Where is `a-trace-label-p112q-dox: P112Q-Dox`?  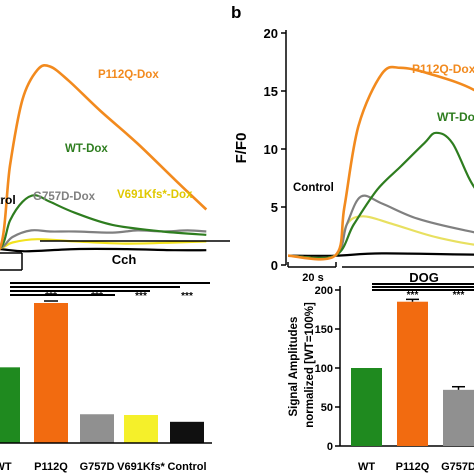
a-trace-label-p112q-dox: P112Q-Dox is located at coordinates (128, 75).